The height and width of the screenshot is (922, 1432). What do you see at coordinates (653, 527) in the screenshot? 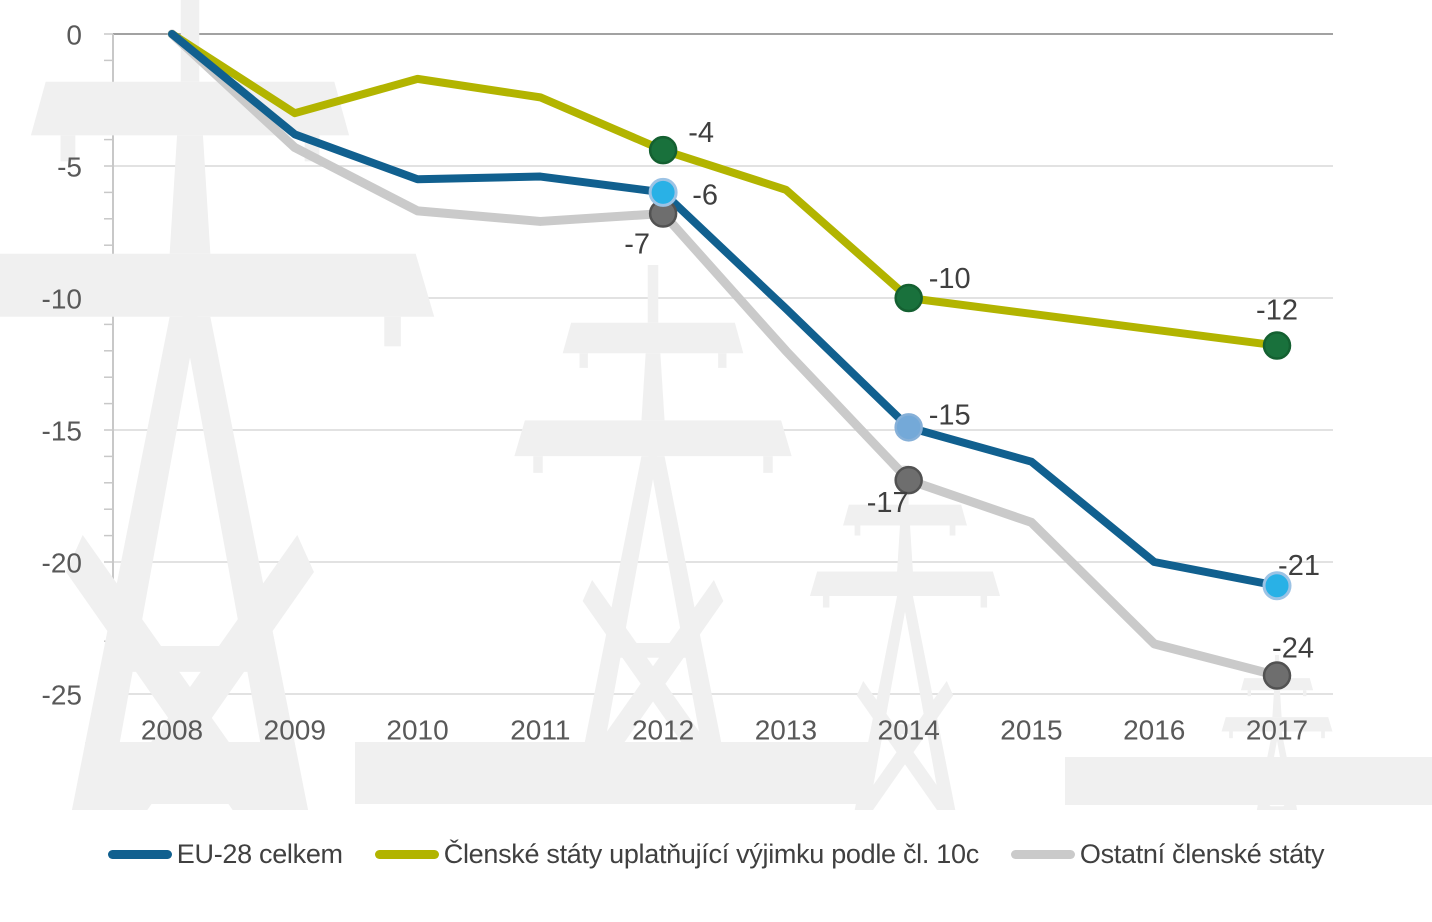
I see `pylon-middle-icon` at bounding box center [653, 527].